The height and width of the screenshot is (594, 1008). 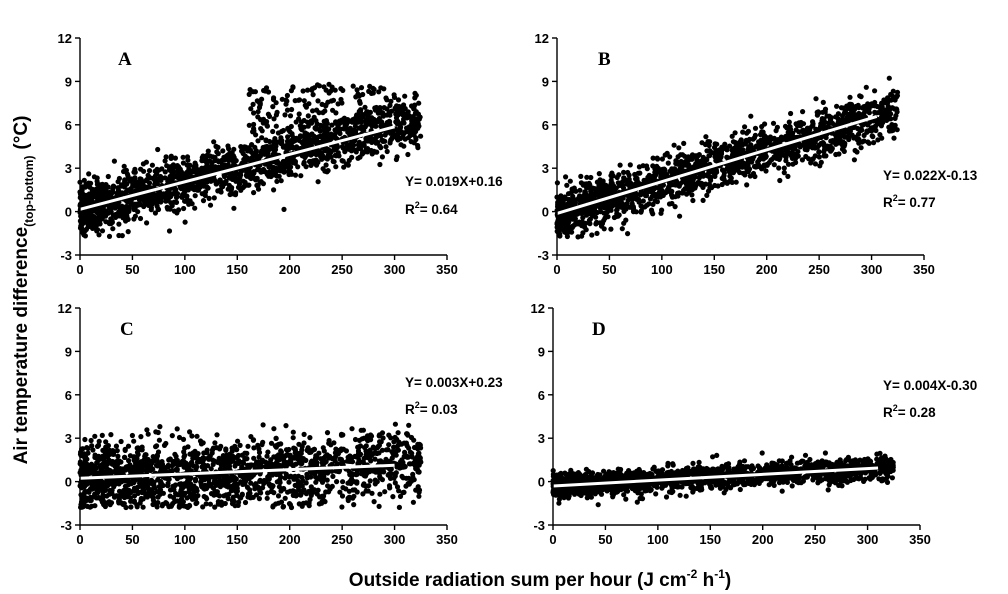 I want to click on x-axis-title-exp2: -1, so click(x=719, y=574).